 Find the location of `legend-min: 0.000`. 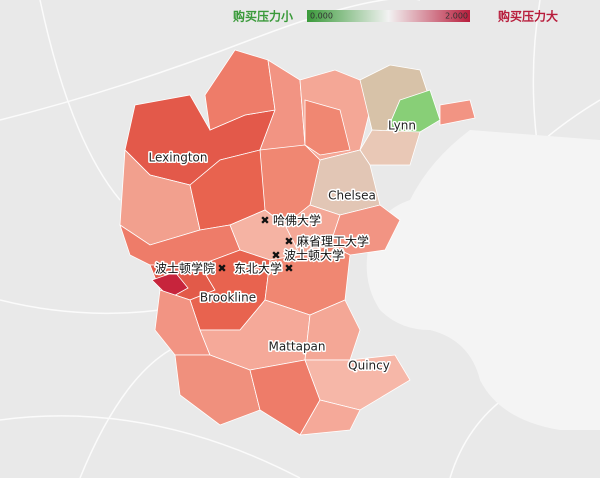

legend-min: 0.000 is located at coordinates (321, 16).